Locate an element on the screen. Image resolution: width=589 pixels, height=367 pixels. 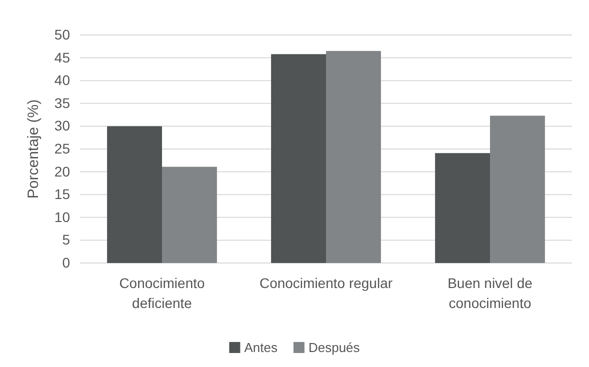
y-tick-label: 5 is located at coordinates (66, 240).